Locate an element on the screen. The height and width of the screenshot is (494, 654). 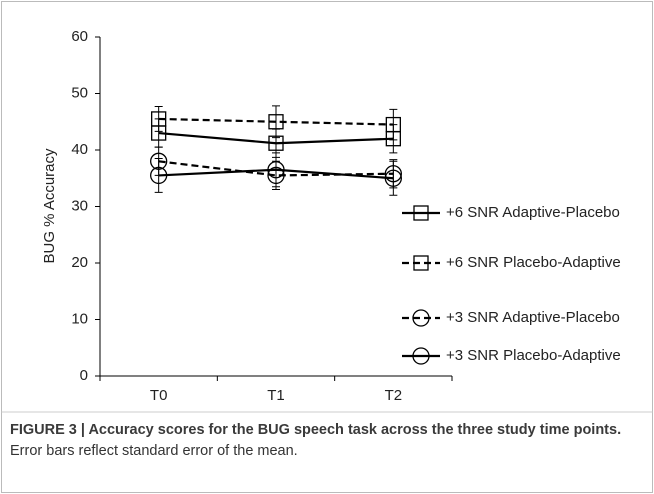
legend-label: +6 SNR Placebo-Adaptive is located at coordinates (533, 262).